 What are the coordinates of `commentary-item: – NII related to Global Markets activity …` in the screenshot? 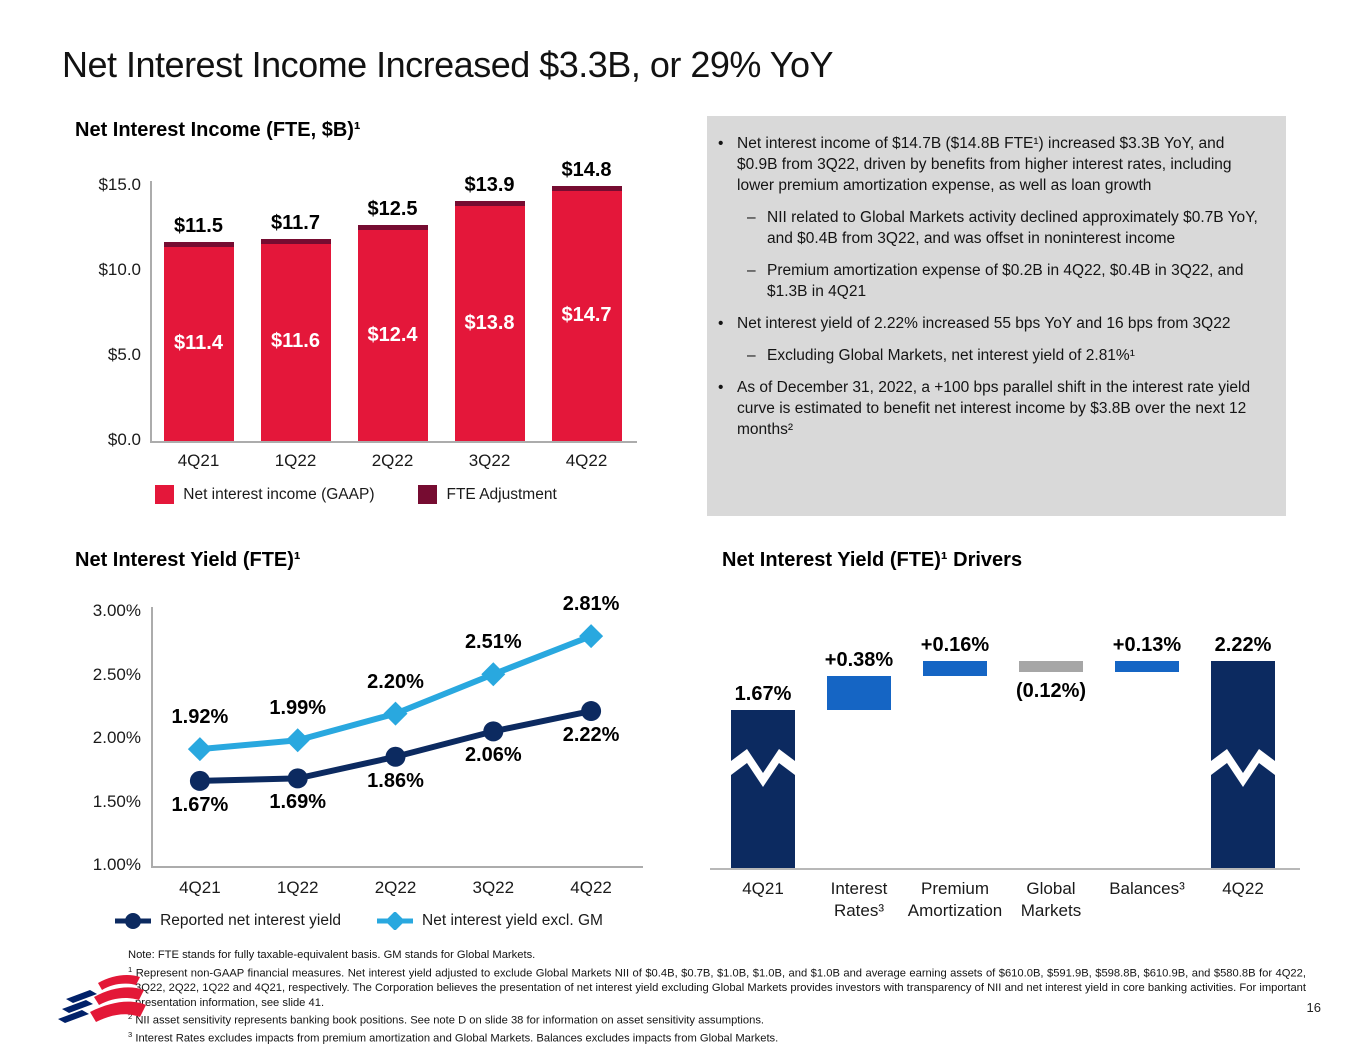 It's located at (996, 228).